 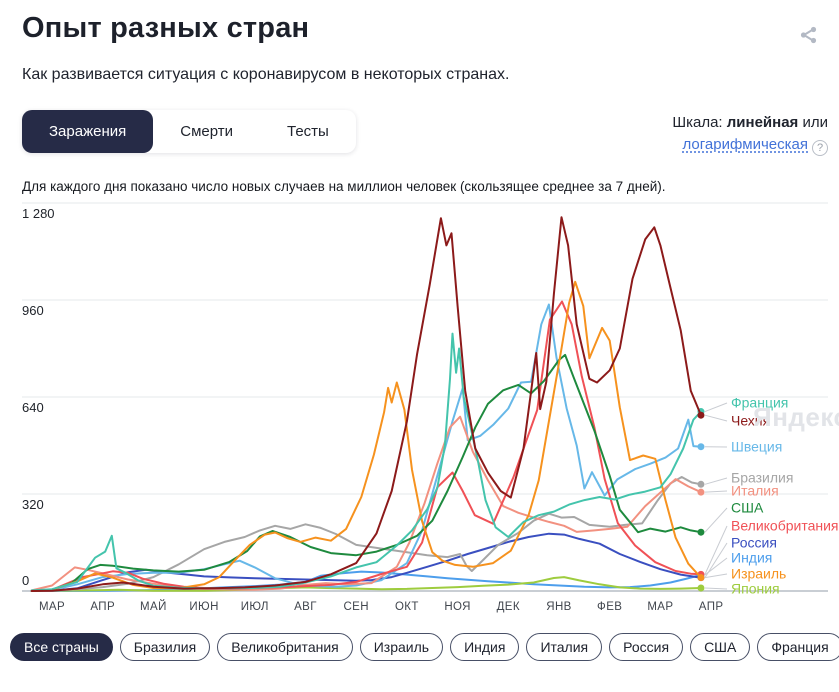 What do you see at coordinates (485, 647) in the screenshot?
I see `filter-pill-india: Индия` at bounding box center [485, 647].